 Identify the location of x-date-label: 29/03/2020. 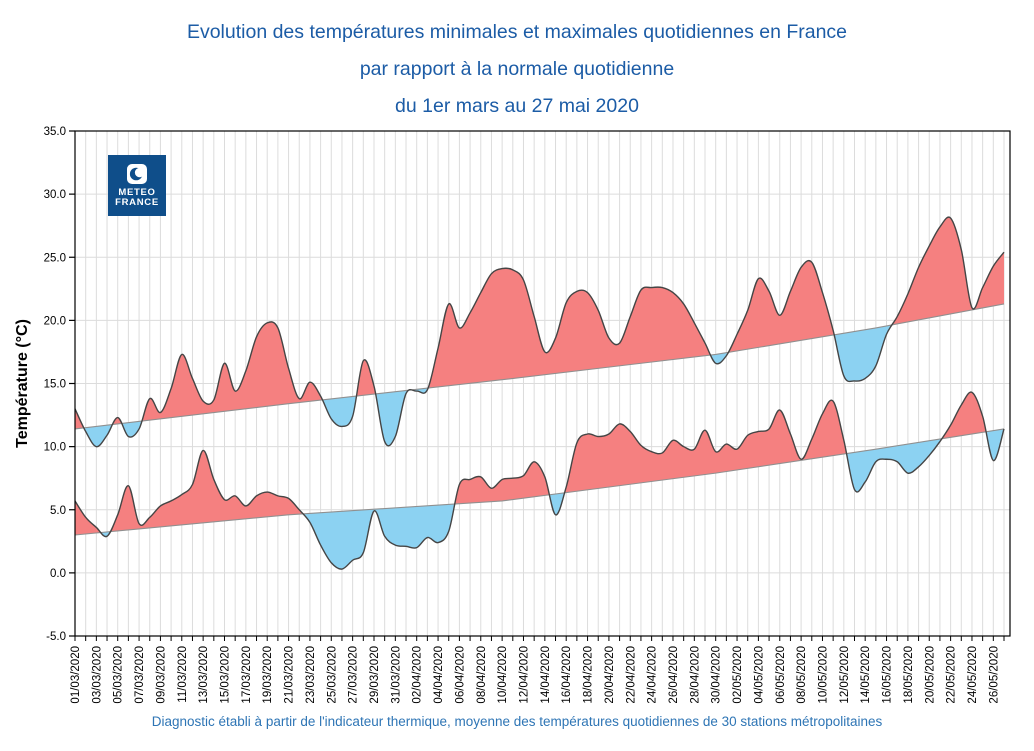
(375, 675).